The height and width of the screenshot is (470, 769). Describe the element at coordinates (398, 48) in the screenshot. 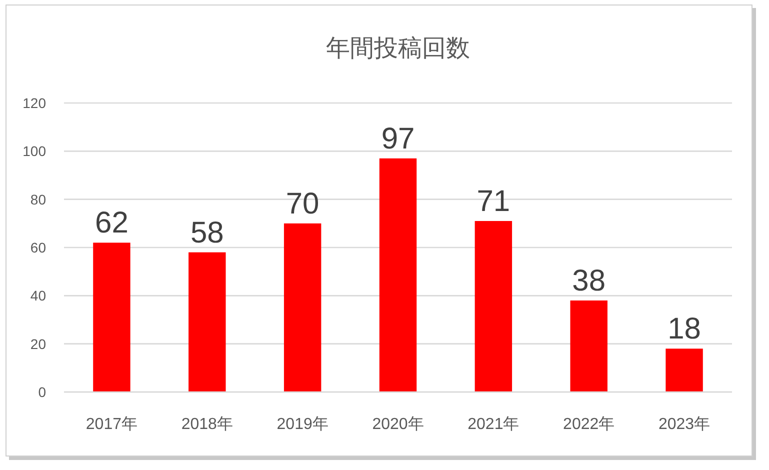

I see `chart-title: 年間投稿回数` at that location.